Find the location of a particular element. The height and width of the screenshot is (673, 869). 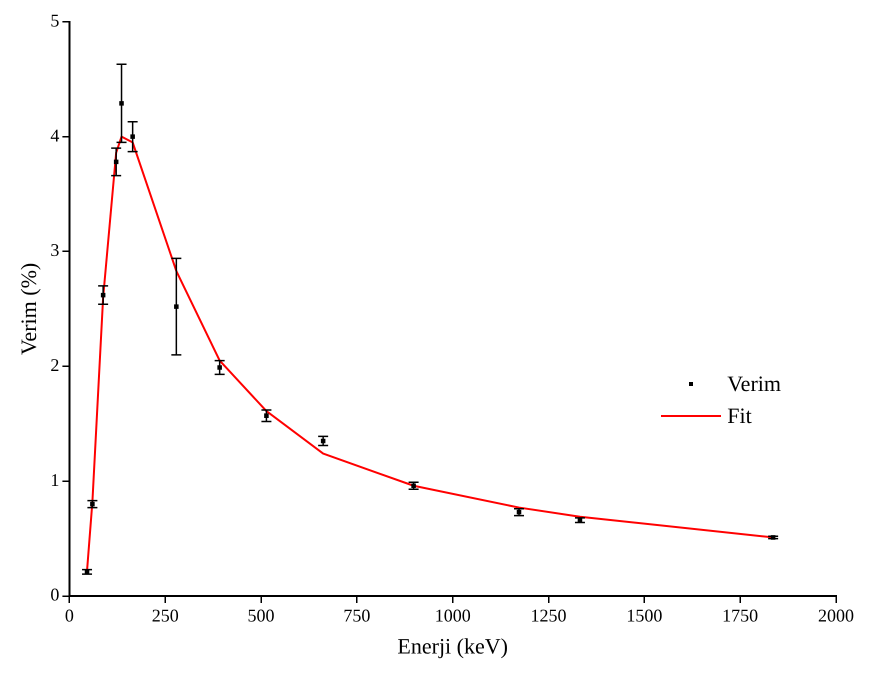

x-tick-label: 0 is located at coordinates (69, 616).